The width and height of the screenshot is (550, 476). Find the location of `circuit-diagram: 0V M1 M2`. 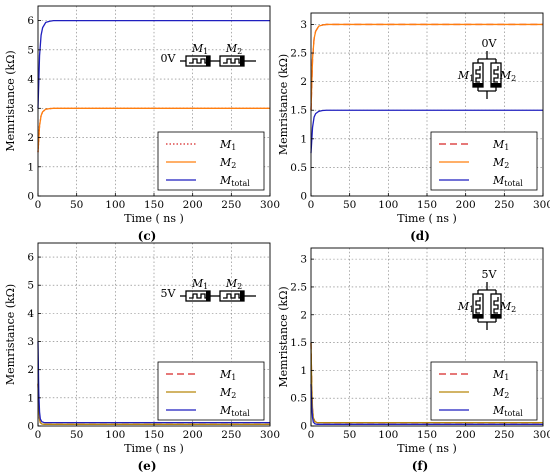

circuit-diagram: 0V M1 M2 is located at coordinates (208, 54).